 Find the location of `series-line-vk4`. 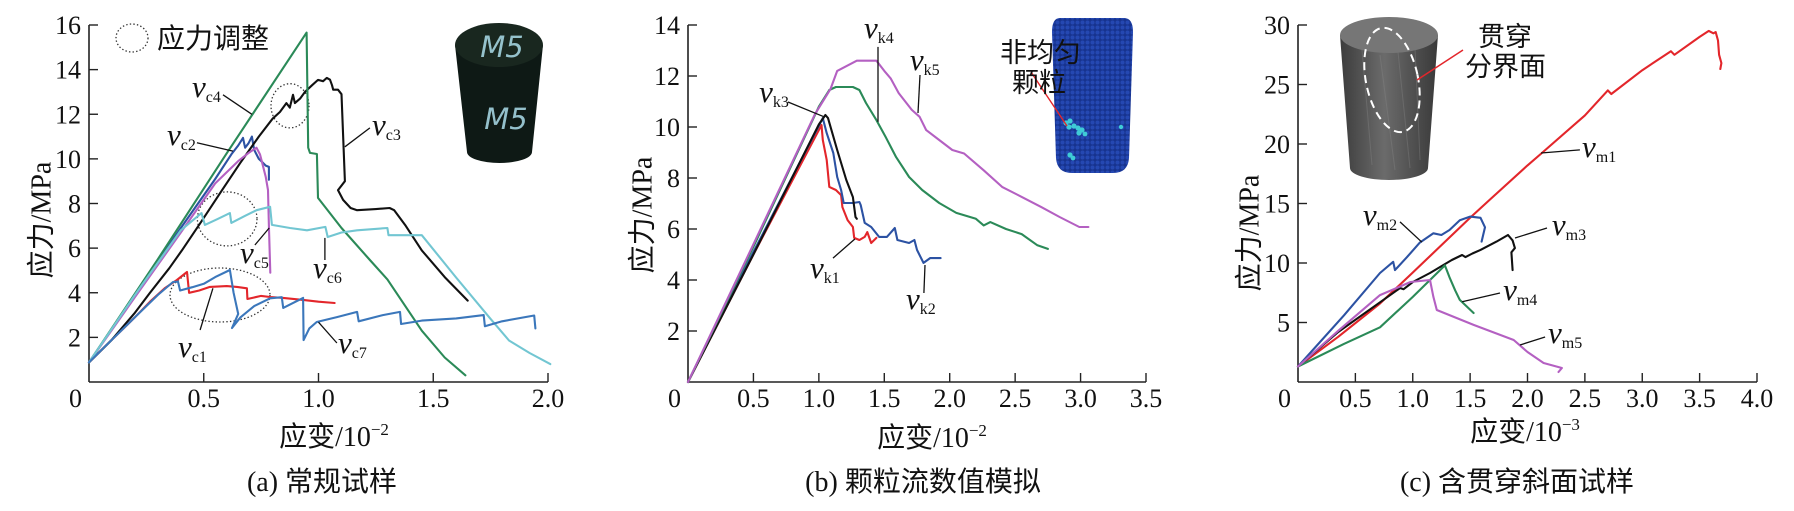

series-line-vk4 is located at coordinates (867, 234).